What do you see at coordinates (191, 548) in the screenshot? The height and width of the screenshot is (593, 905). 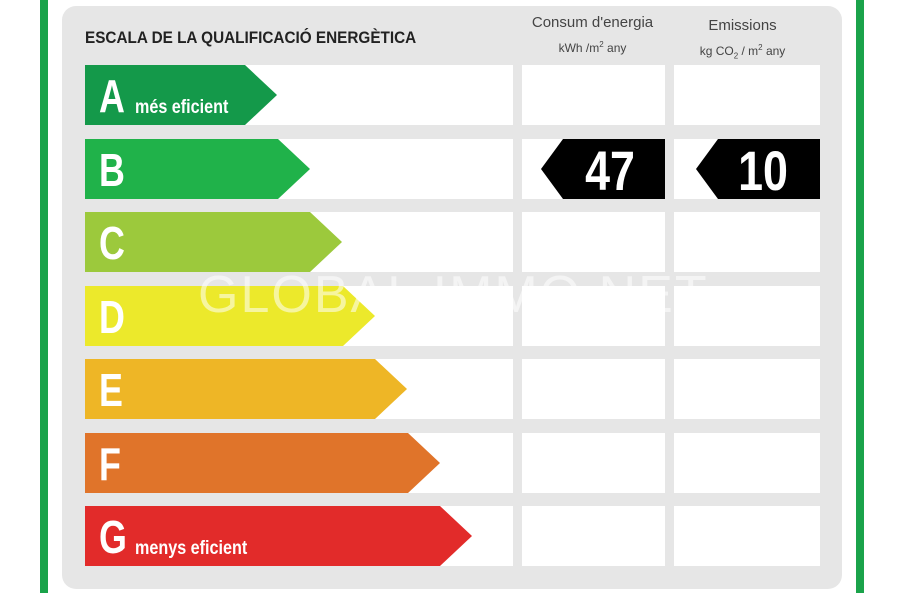 I see `rating-sublabel-g: menys eficient` at bounding box center [191, 548].